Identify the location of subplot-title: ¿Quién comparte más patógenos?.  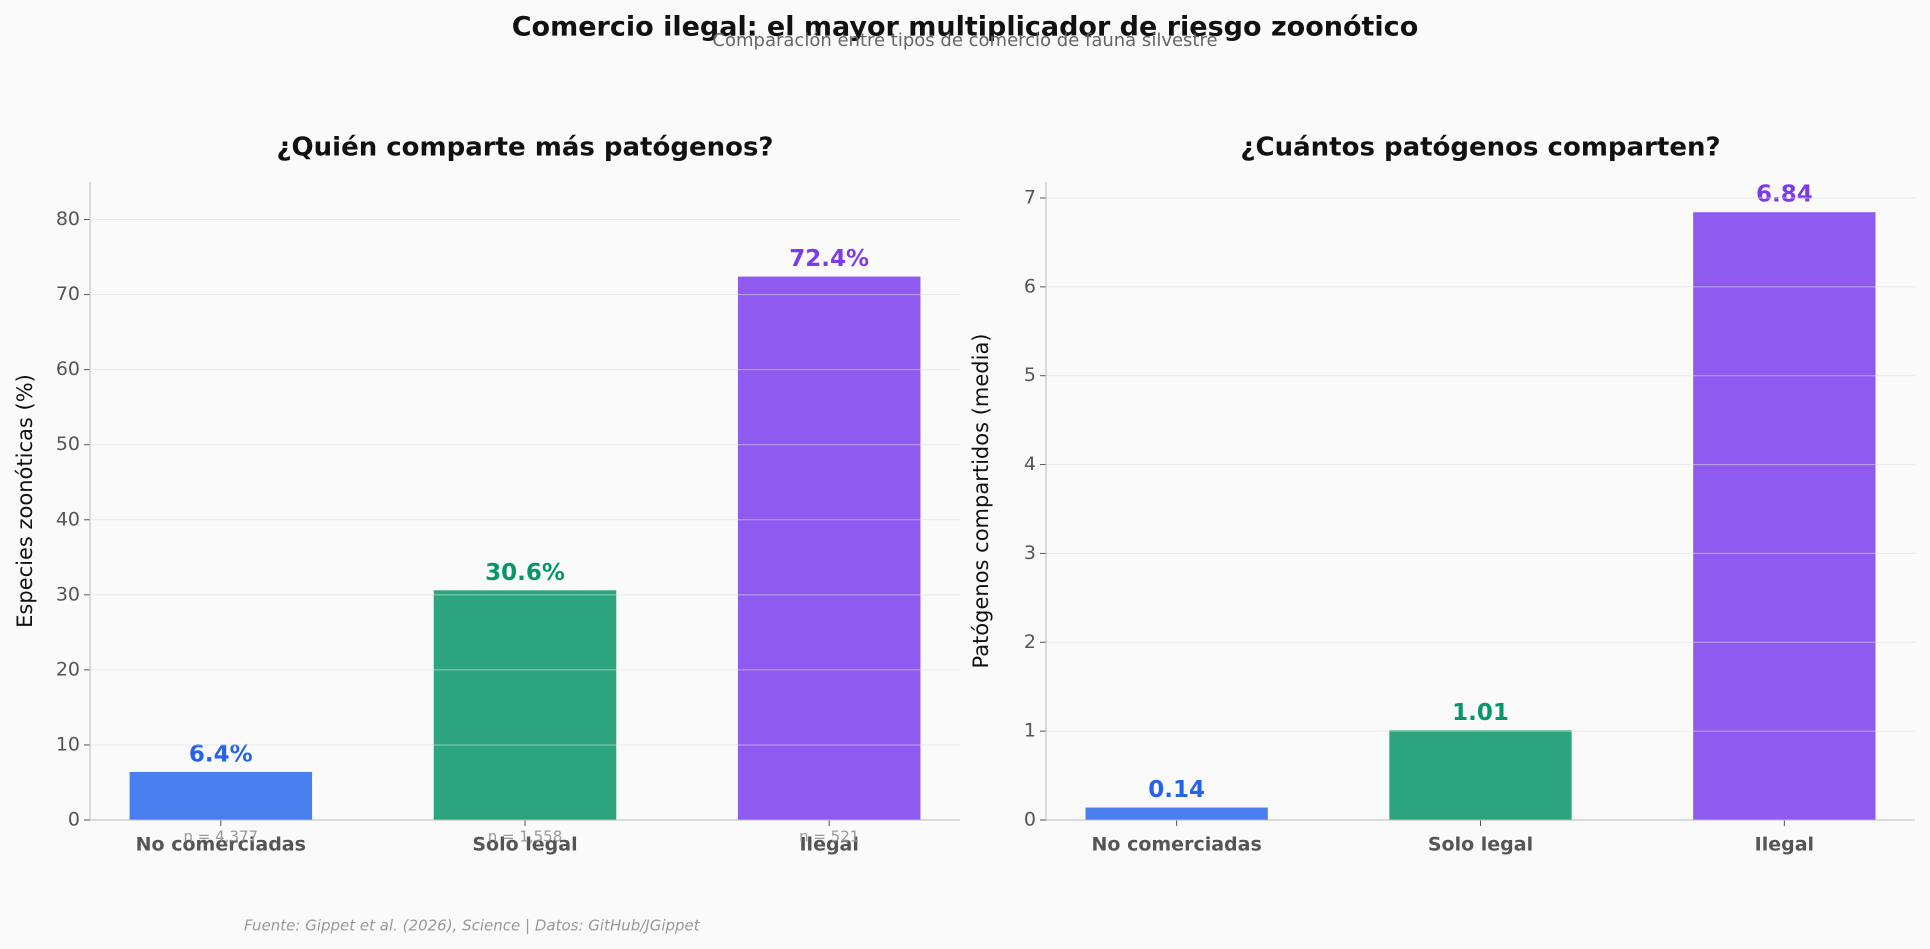
(524, 148).